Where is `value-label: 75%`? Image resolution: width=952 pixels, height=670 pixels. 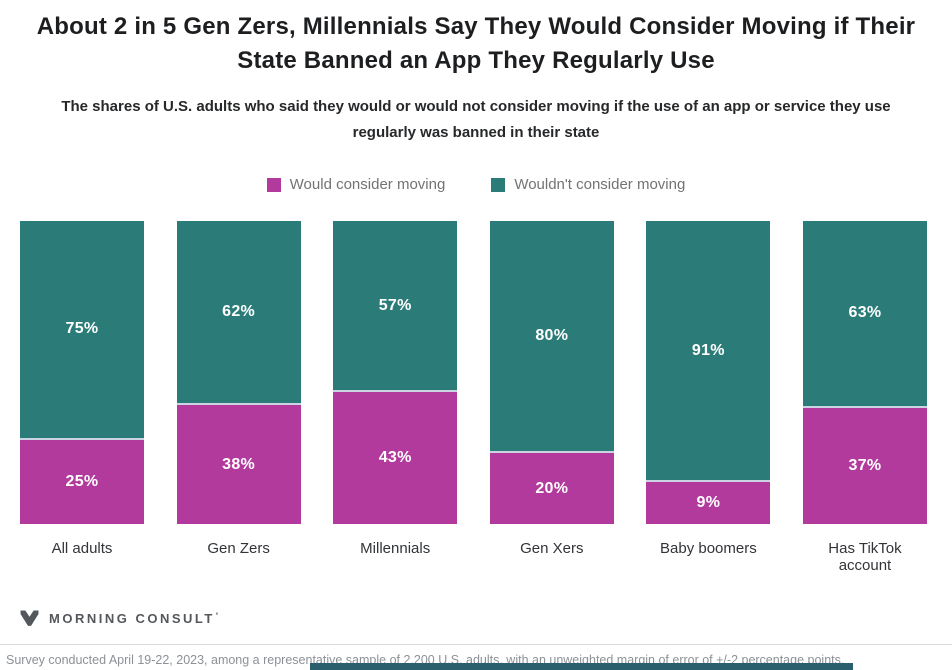 value-label: 75% is located at coordinates (82, 329).